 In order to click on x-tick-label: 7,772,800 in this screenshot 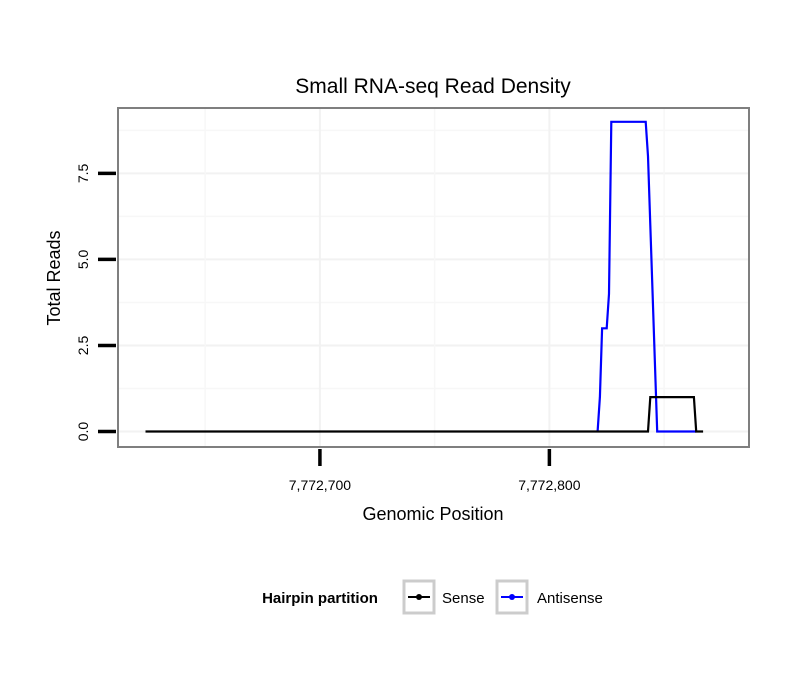, I will do `click(549, 485)`.